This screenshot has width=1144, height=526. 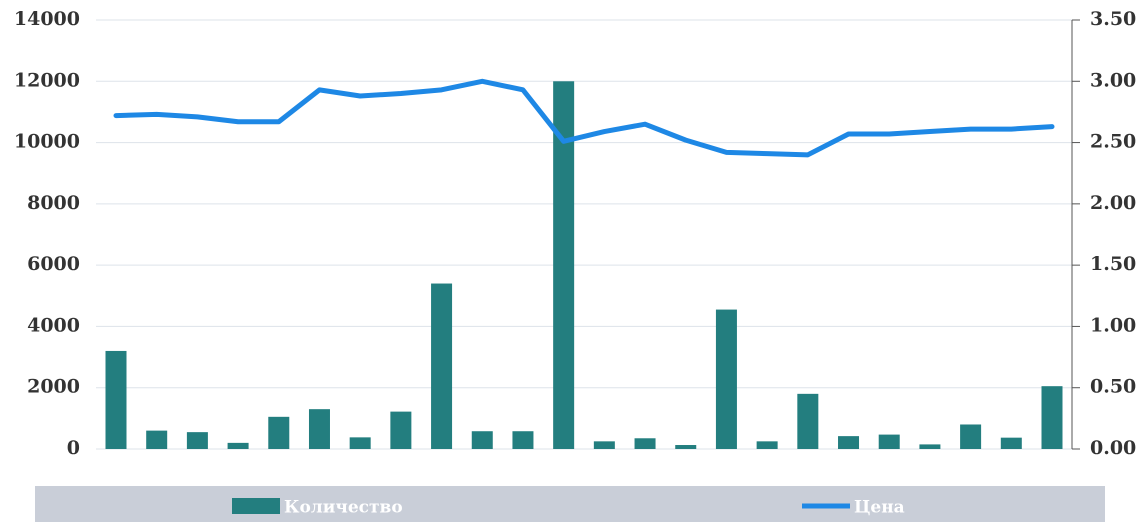 I want to click on y-tick-label: 0, so click(x=73, y=448).